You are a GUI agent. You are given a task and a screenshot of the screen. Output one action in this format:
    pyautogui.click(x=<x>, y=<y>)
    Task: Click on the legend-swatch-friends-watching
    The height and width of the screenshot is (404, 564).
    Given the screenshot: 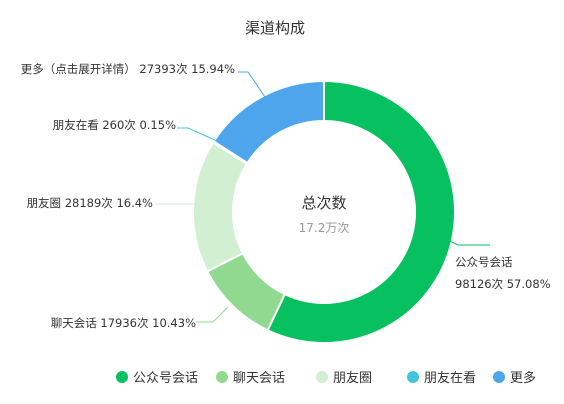 What is the action you would take?
    pyautogui.click(x=413, y=377)
    